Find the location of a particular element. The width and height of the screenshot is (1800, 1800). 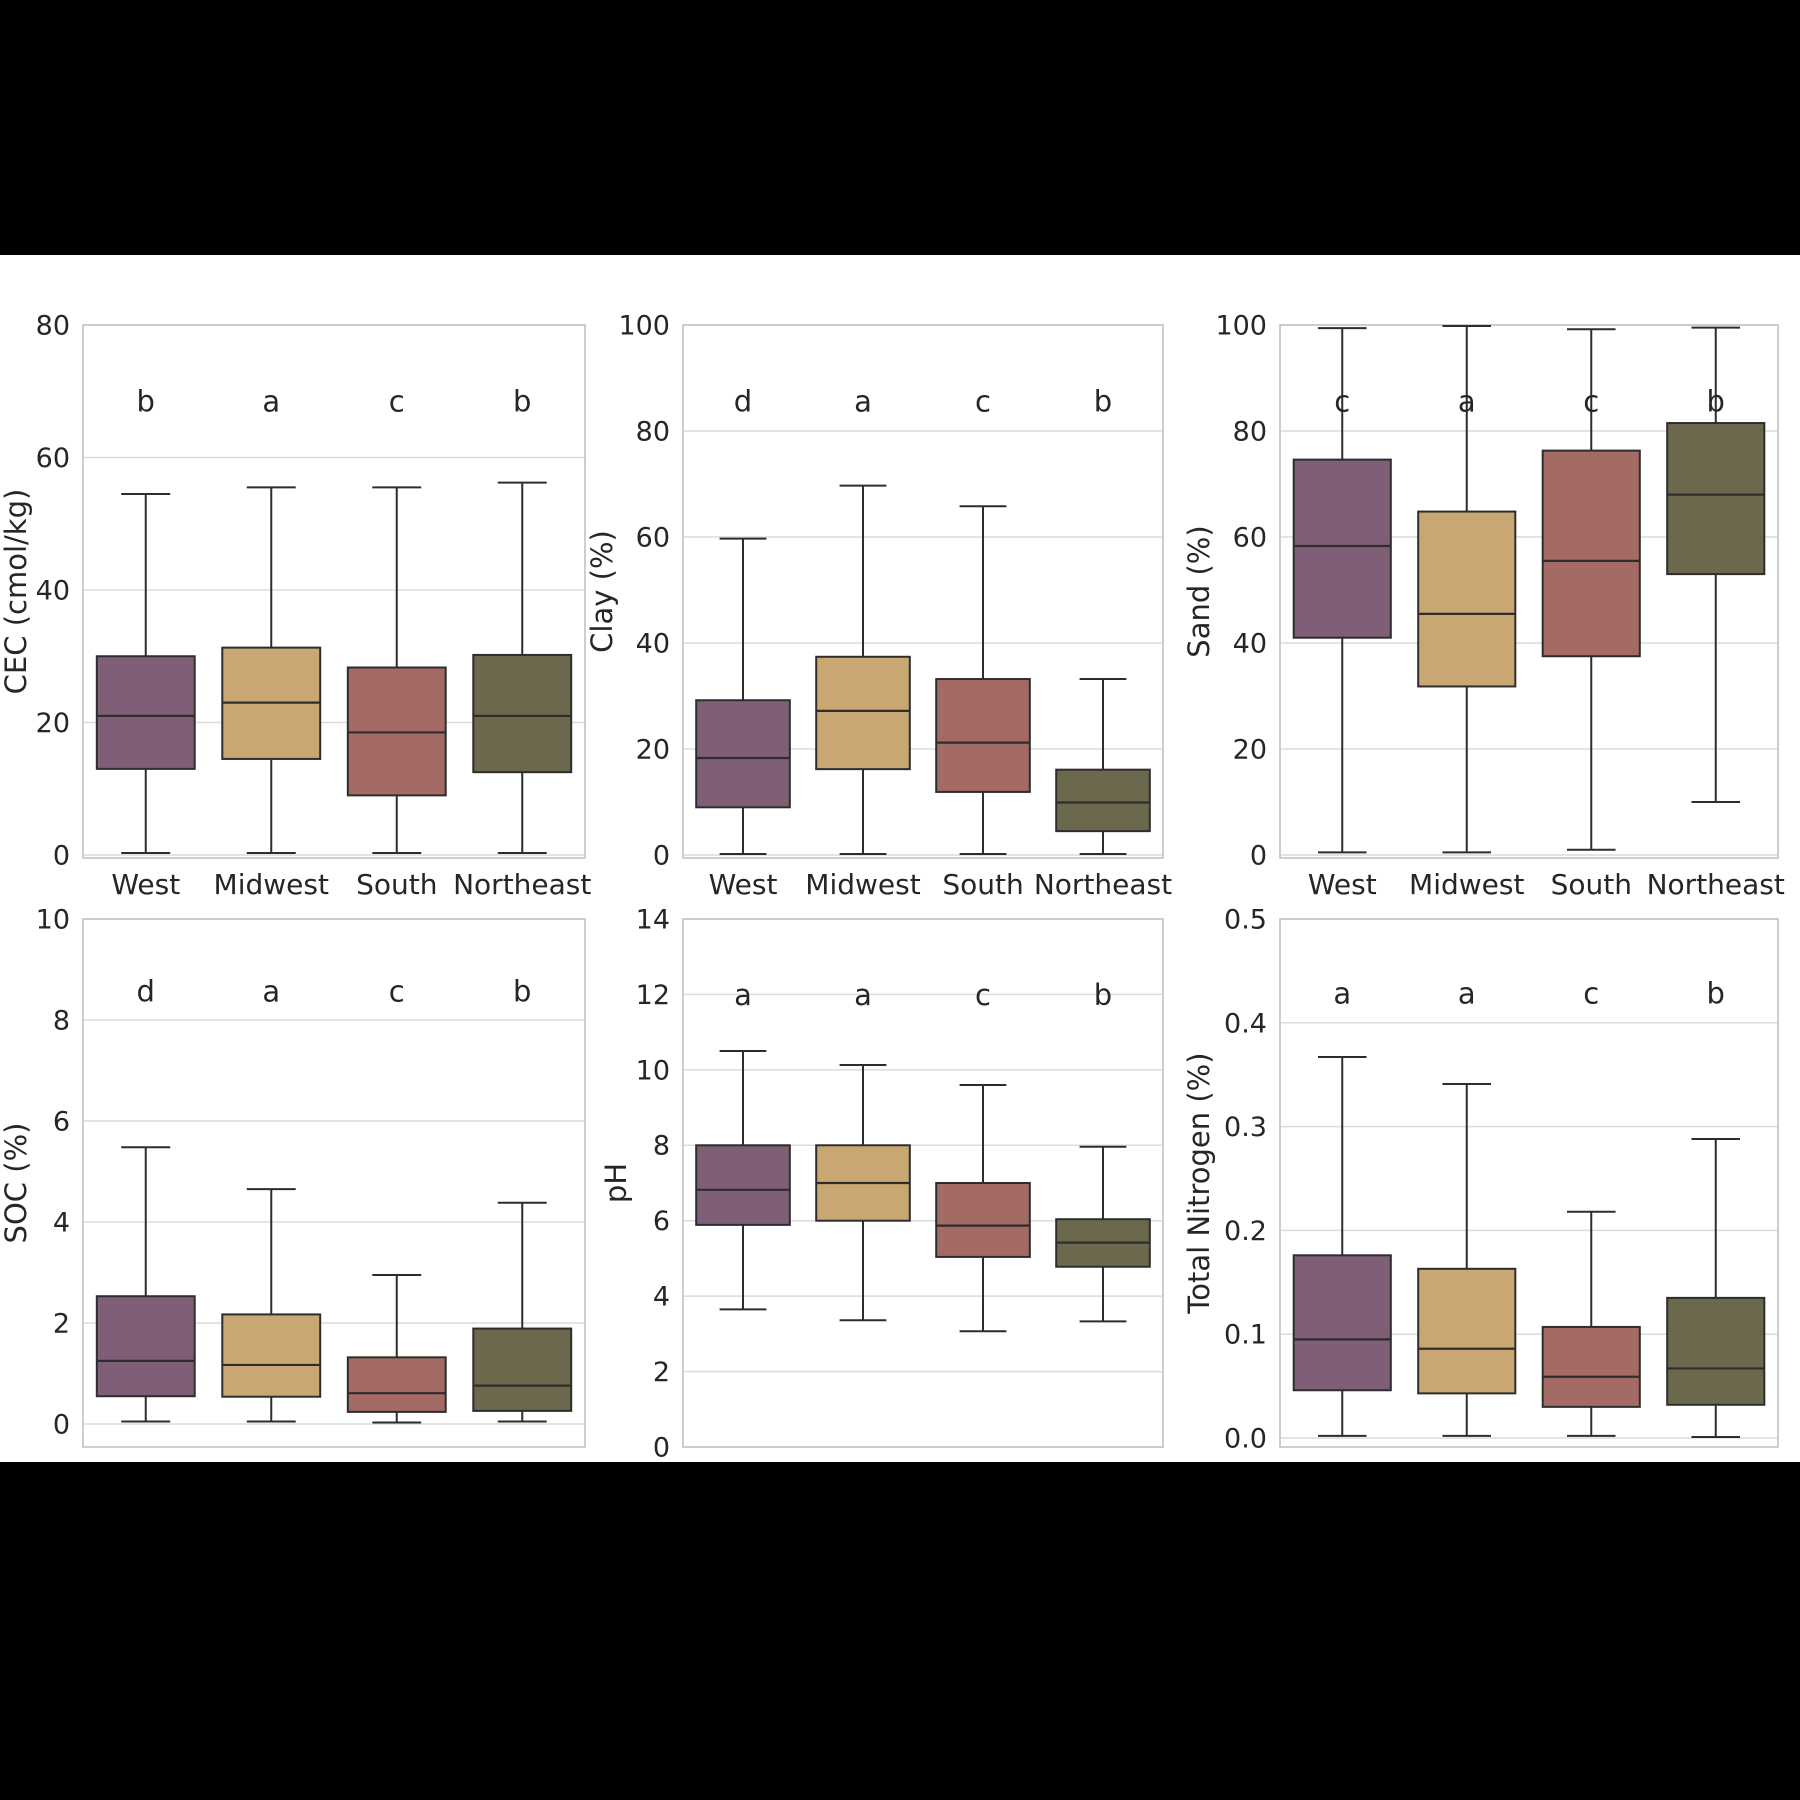

y-tick-label: 0.3 is located at coordinates (1245, 1127).